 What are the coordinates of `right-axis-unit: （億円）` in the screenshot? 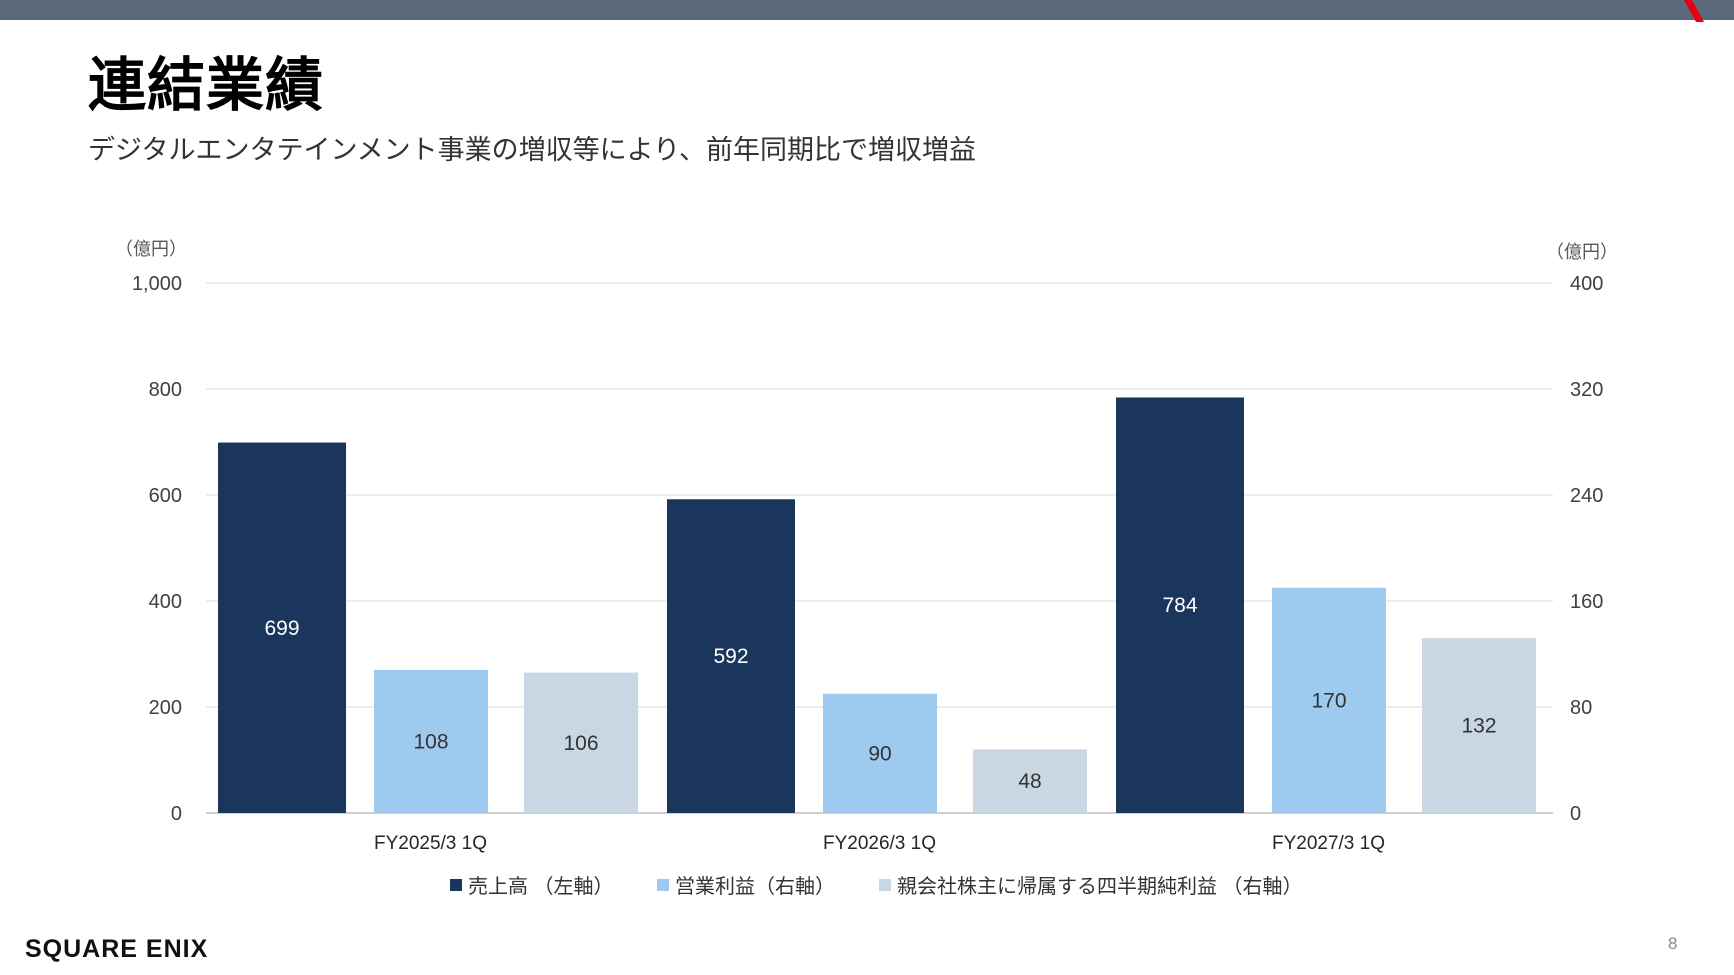 It's located at (1582, 252).